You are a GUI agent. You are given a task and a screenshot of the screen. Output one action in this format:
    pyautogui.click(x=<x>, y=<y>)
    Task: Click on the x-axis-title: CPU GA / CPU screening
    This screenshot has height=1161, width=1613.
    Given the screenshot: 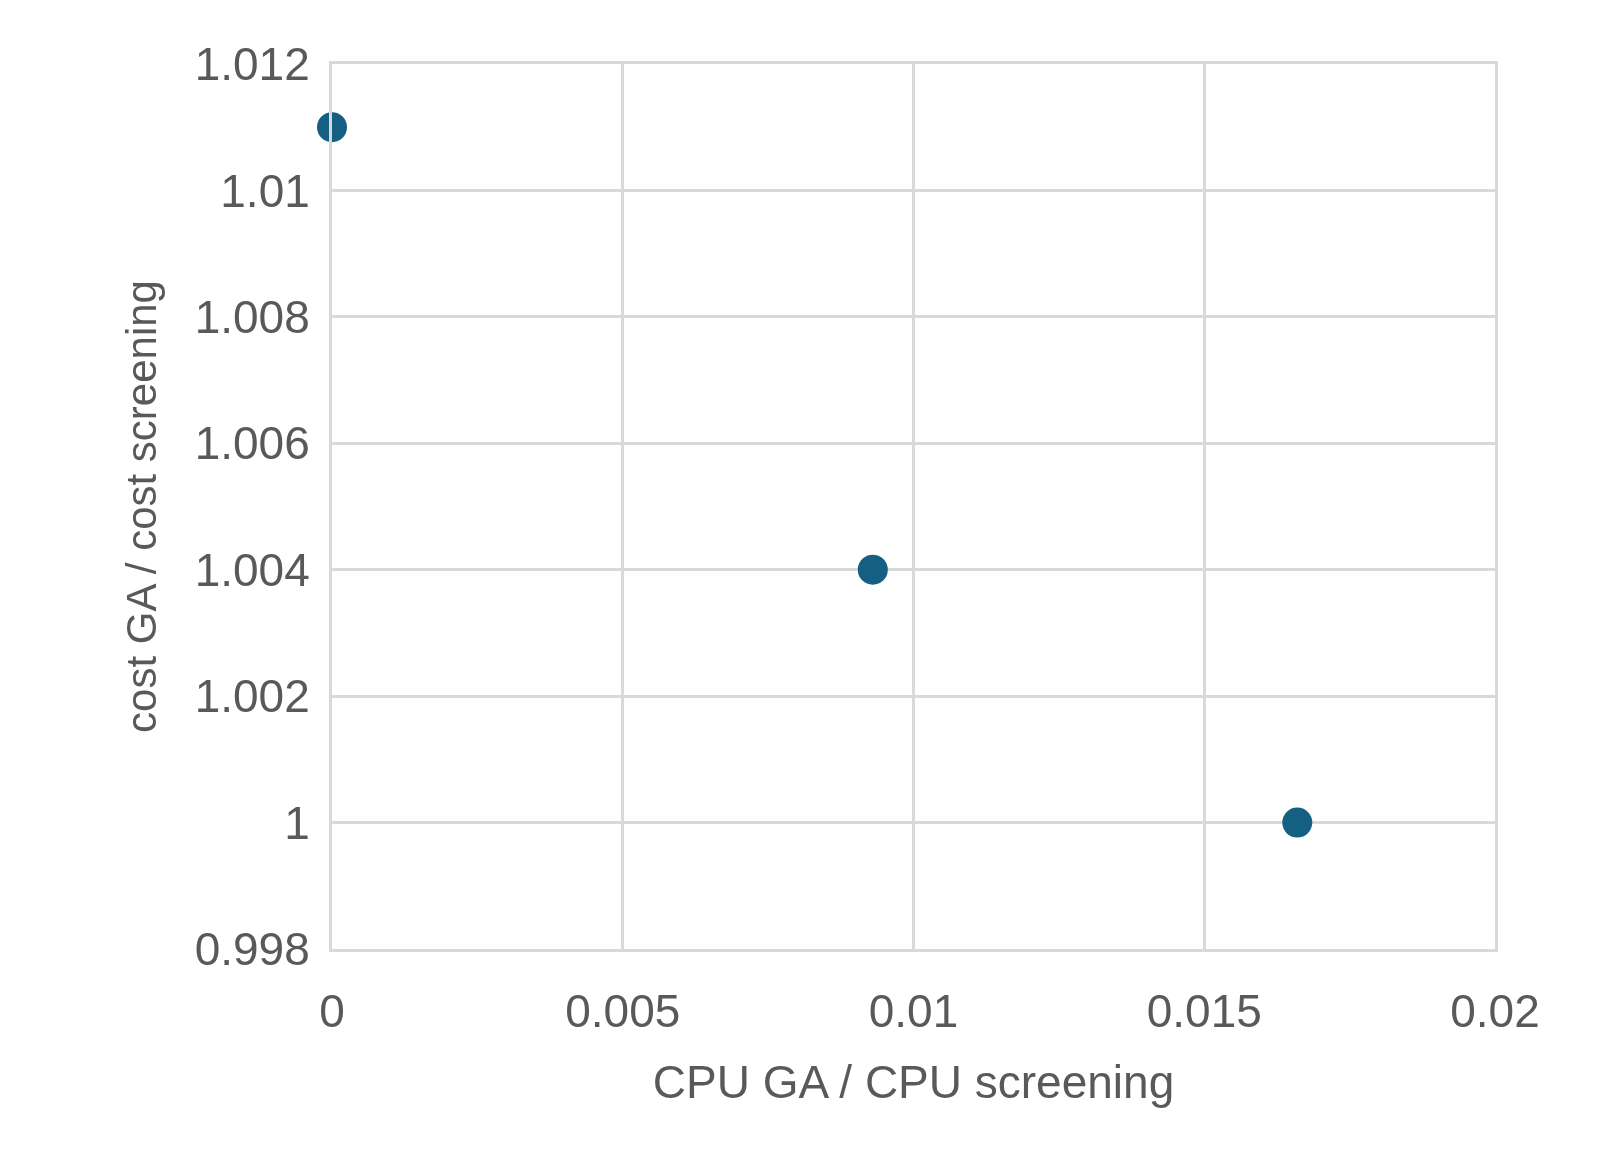 What is the action you would take?
    pyautogui.click(x=913, y=1081)
    